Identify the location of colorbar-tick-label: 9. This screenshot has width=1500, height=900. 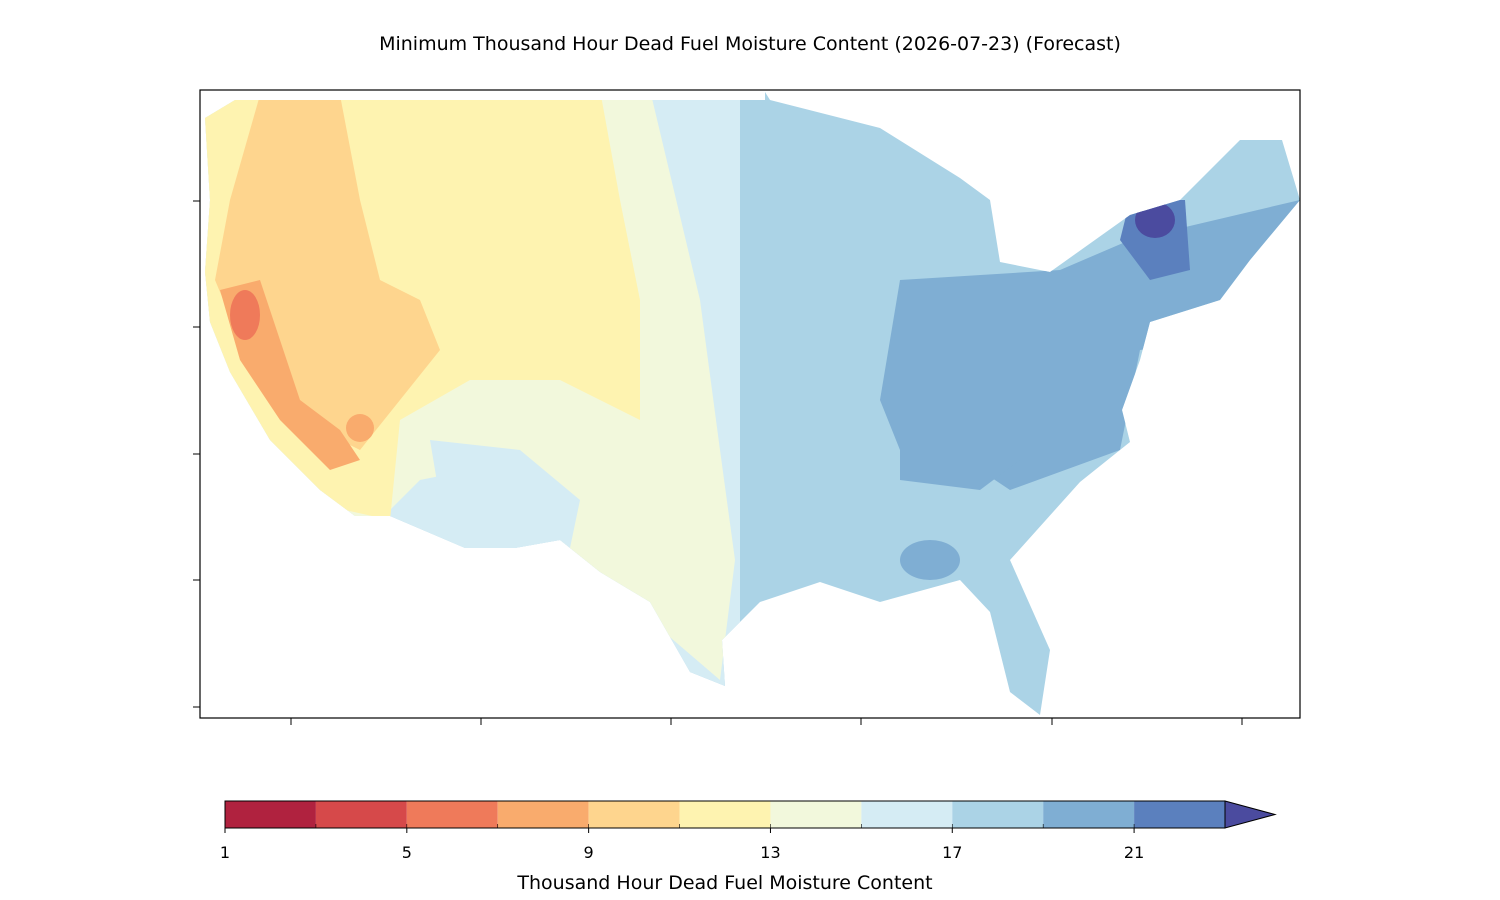
(589, 852).